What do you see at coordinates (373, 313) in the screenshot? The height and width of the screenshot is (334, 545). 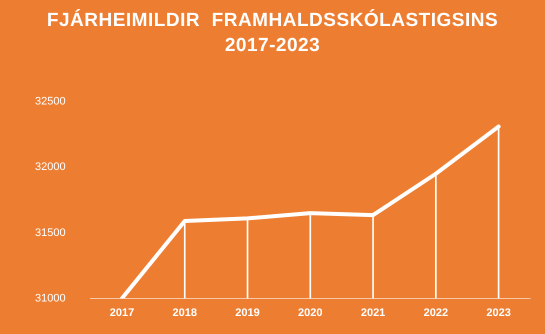 I see `x-tick-label: 2021` at bounding box center [373, 313].